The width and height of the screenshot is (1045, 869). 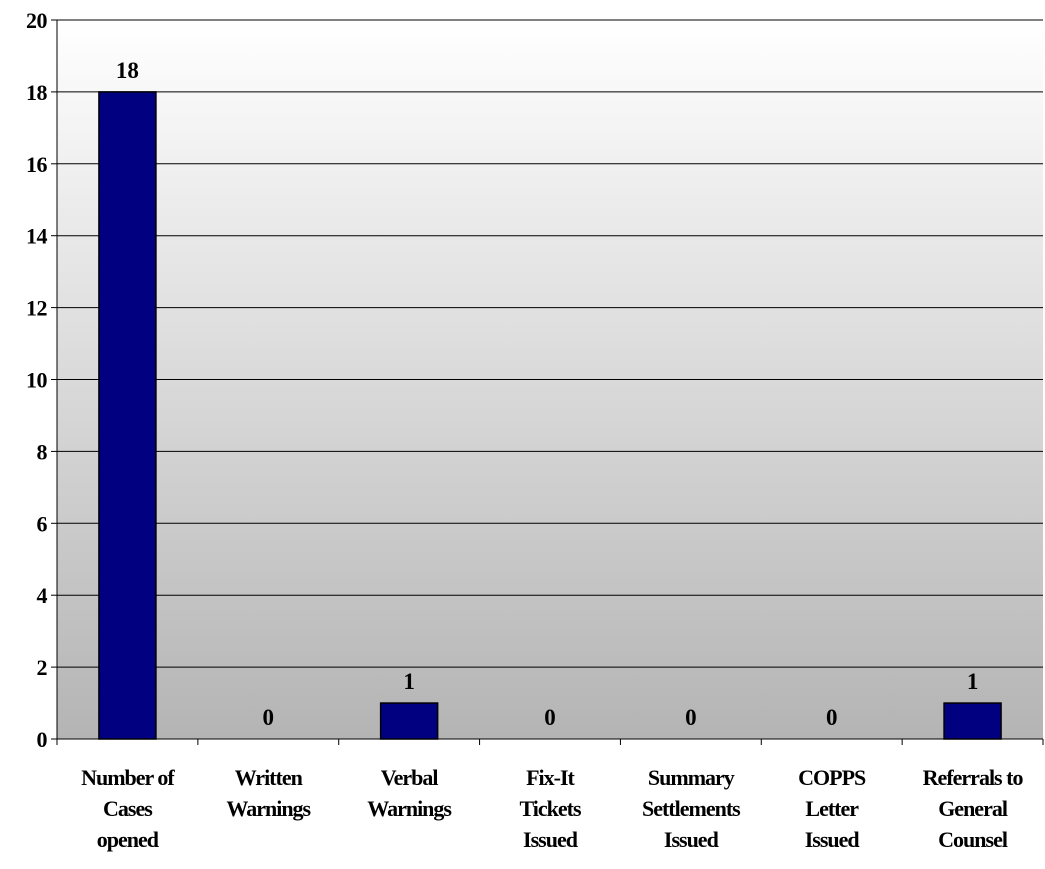 I want to click on y-tick-label: 2, so click(x=42, y=667).